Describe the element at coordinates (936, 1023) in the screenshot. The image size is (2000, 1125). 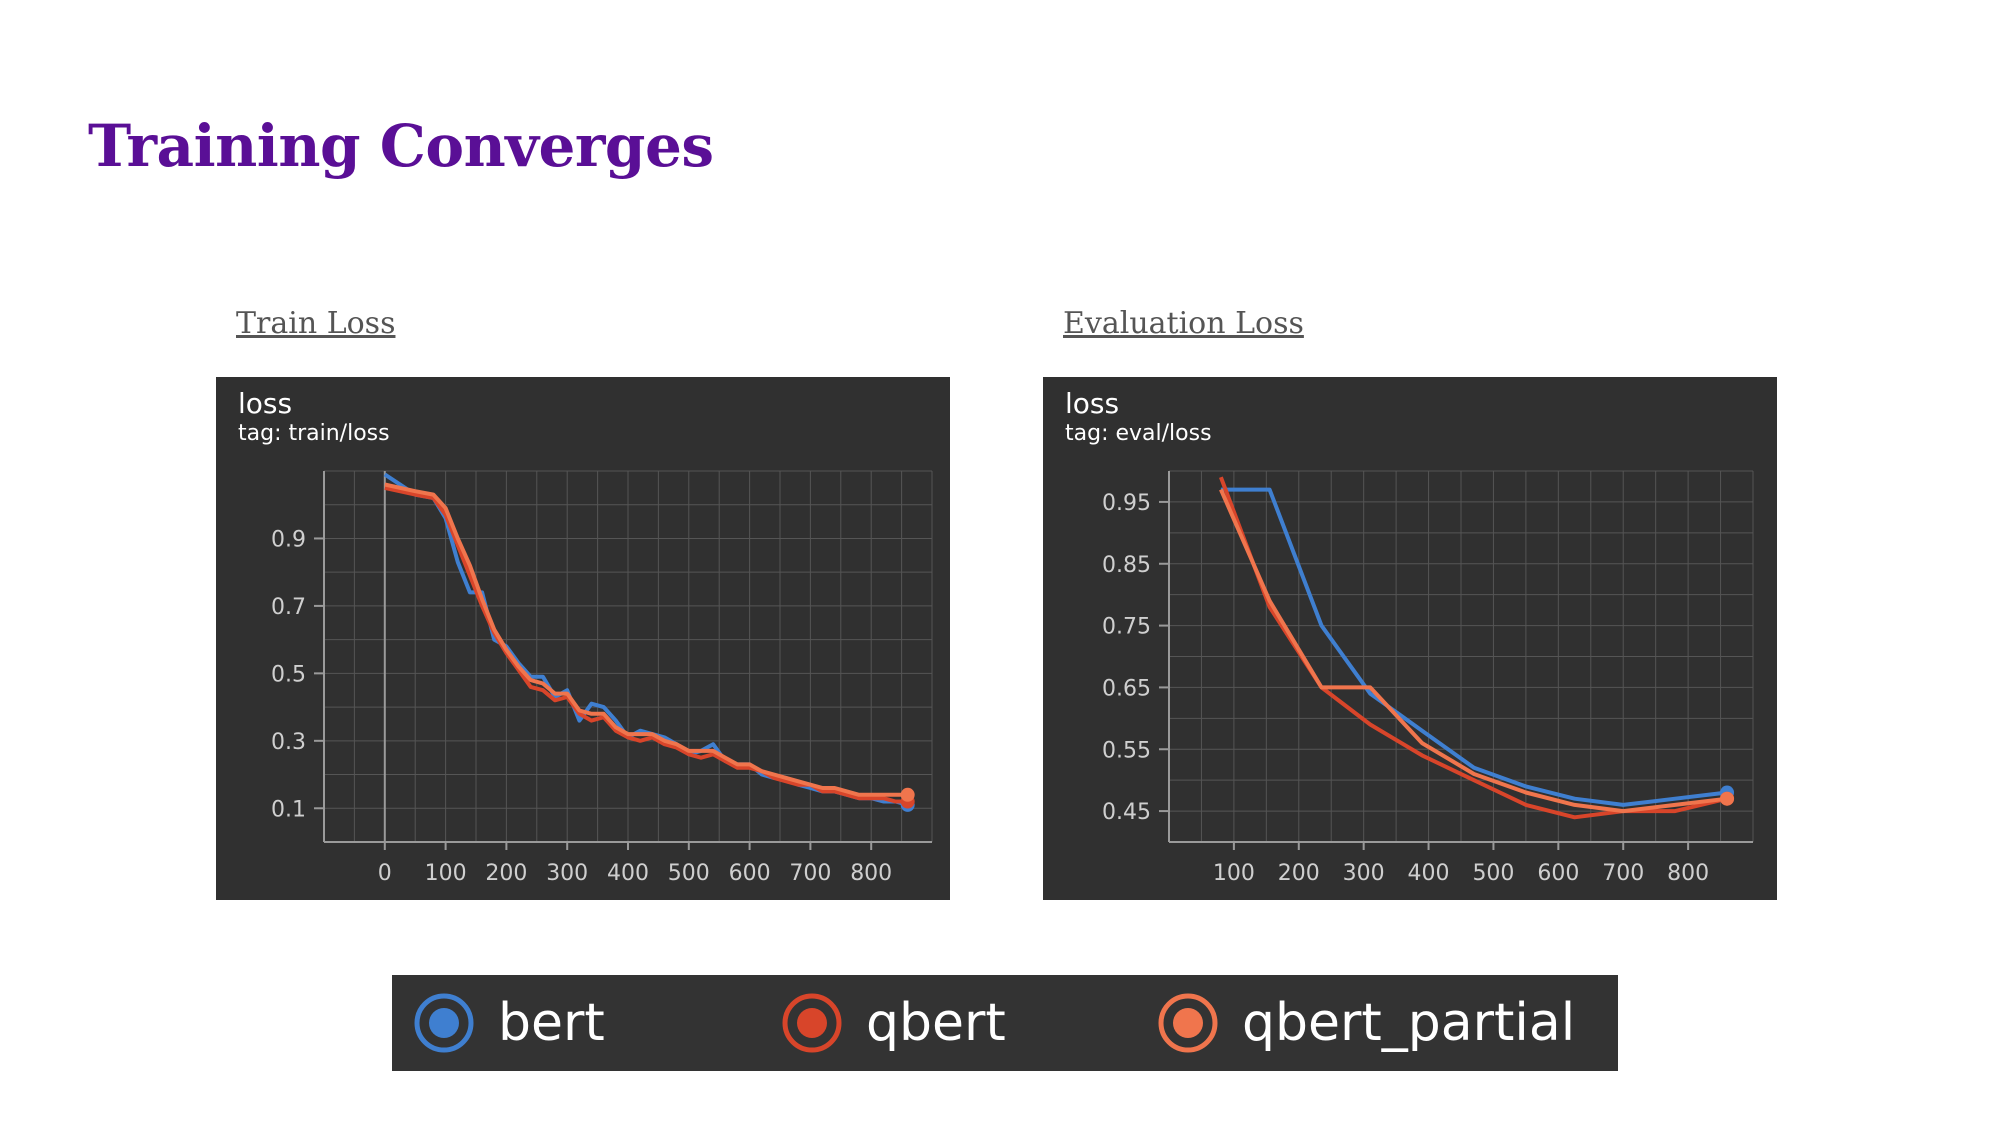
I see `legend-label-qbert: qbert` at that location.